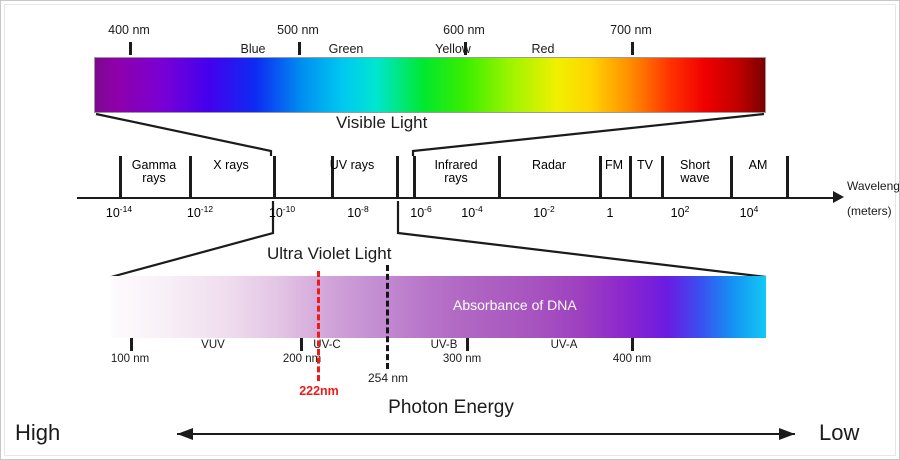 The image size is (900, 460). What do you see at coordinates (464, 30) in the screenshot?
I see `visible-label-600: 600 nm` at bounding box center [464, 30].